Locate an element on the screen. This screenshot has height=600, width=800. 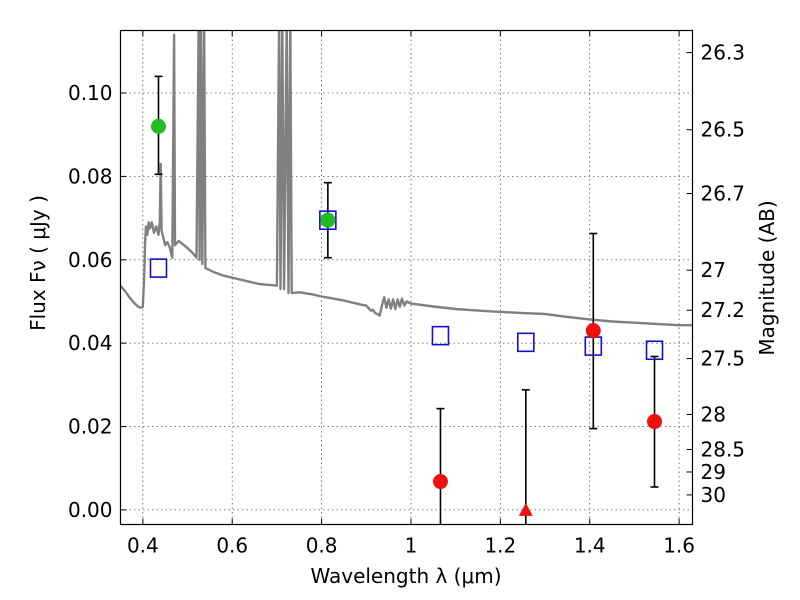
magnitude-tick-label: 29 is located at coordinates (713, 472).